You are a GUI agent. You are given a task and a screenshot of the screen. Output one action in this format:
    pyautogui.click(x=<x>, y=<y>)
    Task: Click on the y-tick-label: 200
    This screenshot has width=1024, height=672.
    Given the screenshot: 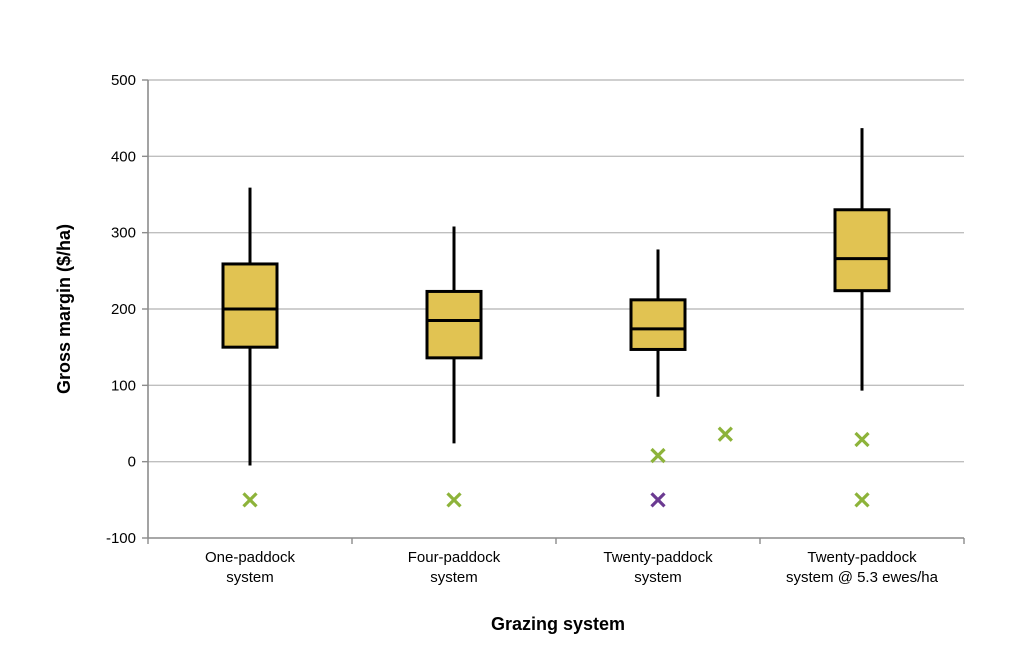 What is the action you would take?
    pyautogui.click(x=123, y=309)
    